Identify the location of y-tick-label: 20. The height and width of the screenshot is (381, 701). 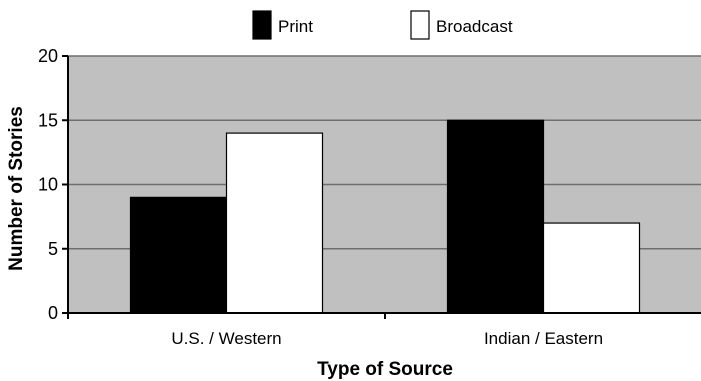
(48, 56).